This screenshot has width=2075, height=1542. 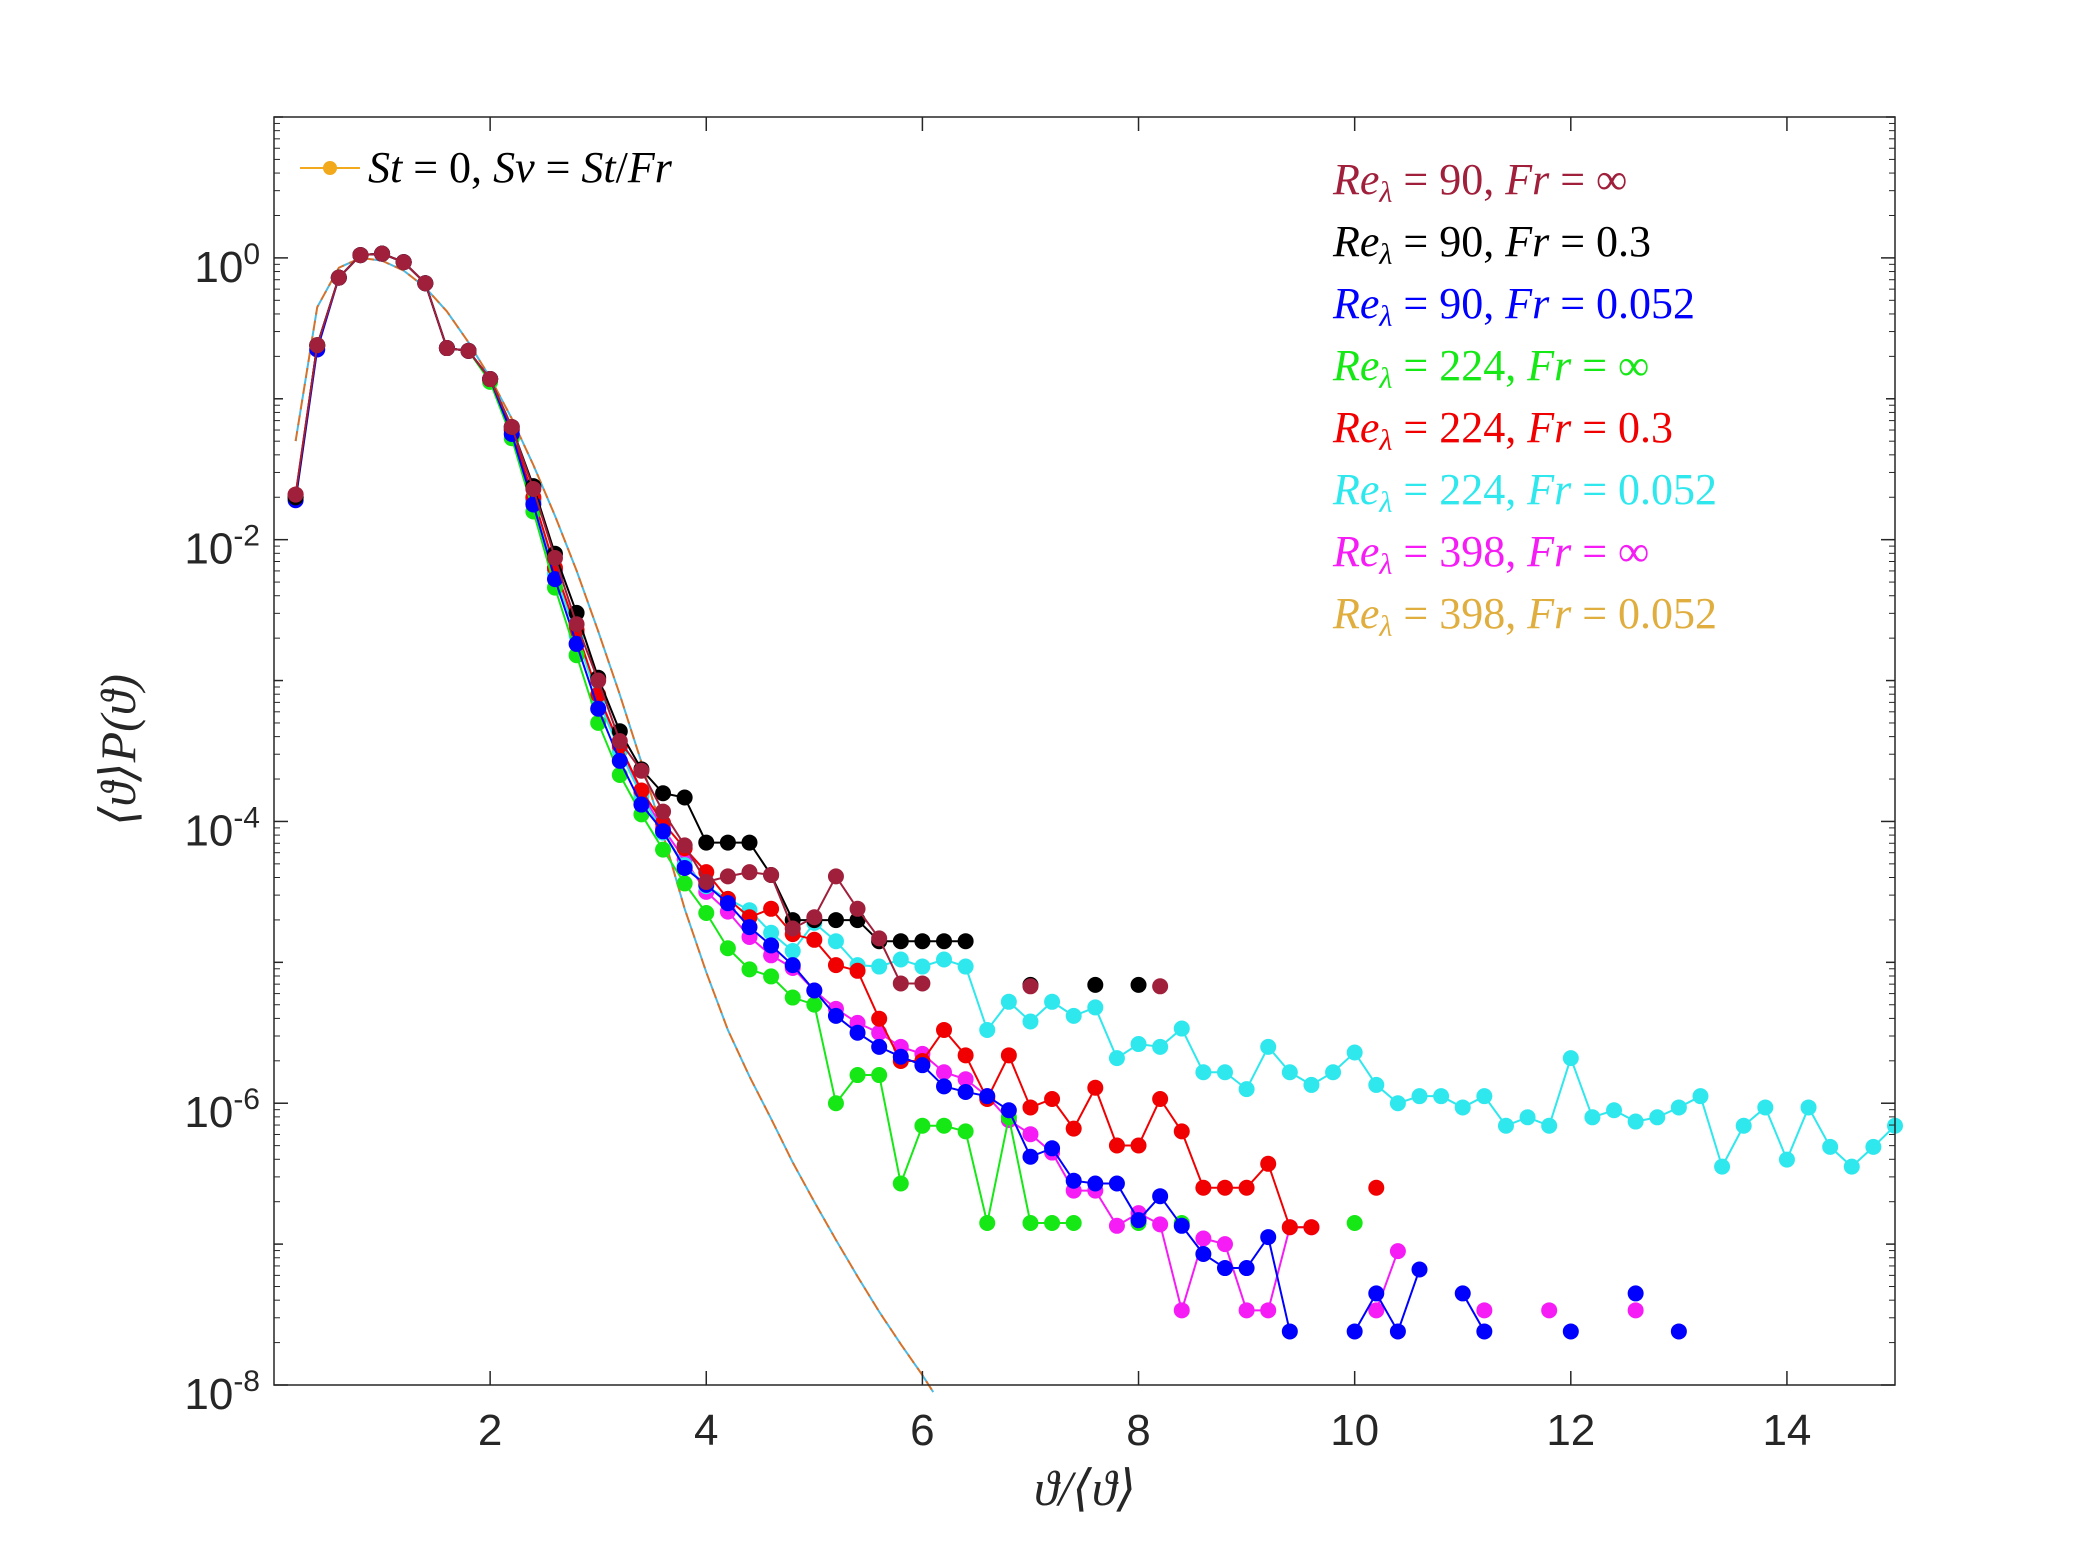 I want to click on legend-reference: St = 0, Sv = St/Fr, so click(x=486, y=167).